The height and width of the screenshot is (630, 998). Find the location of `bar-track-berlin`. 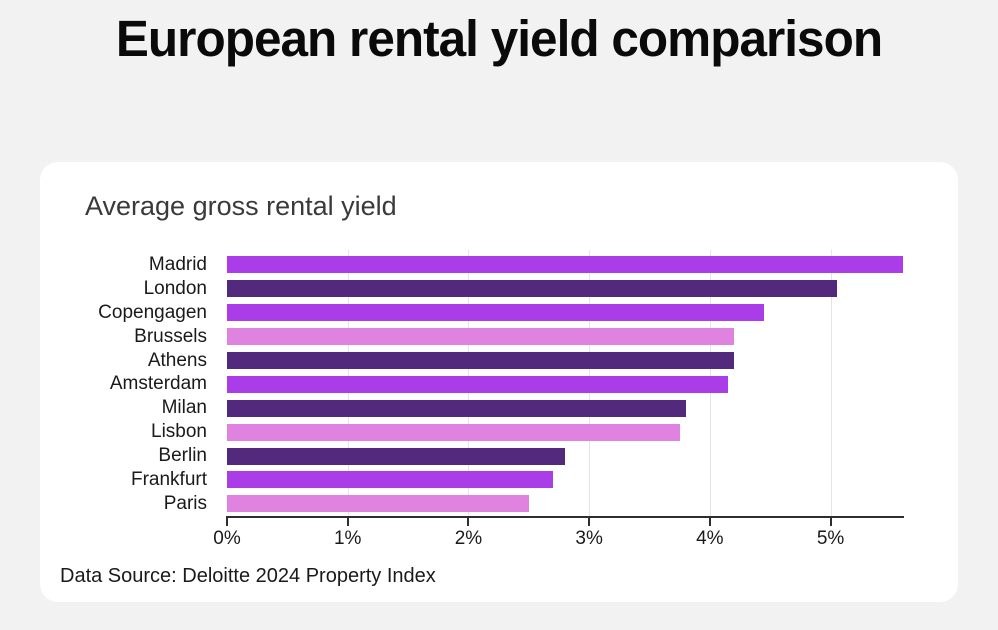

bar-track-berlin is located at coordinates (565, 456).